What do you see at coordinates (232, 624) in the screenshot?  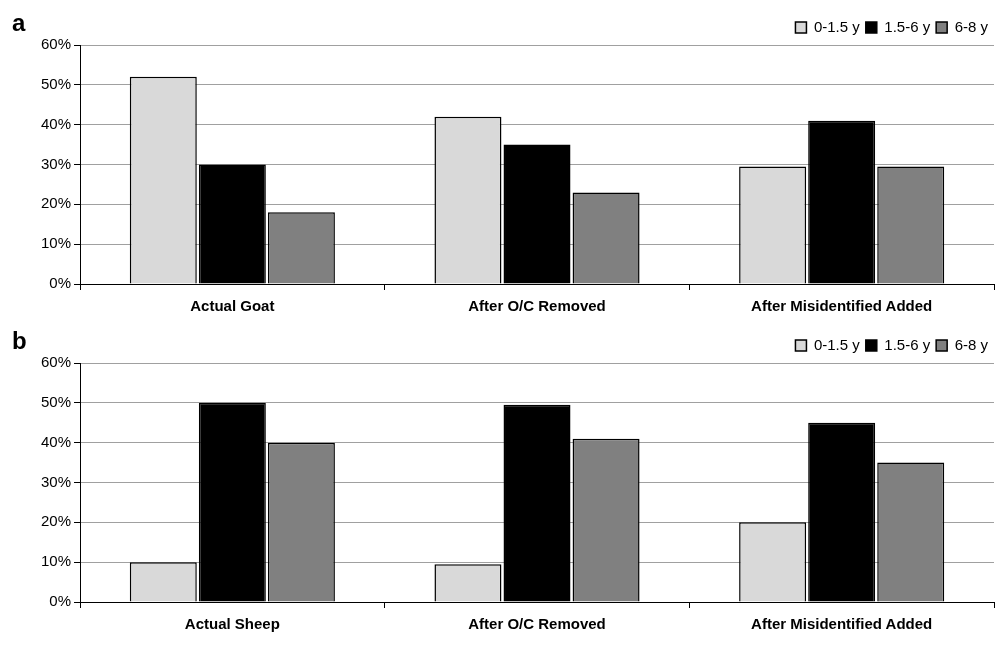 I see `x-tick-label: Actual Sheep` at bounding box center [232, 624].